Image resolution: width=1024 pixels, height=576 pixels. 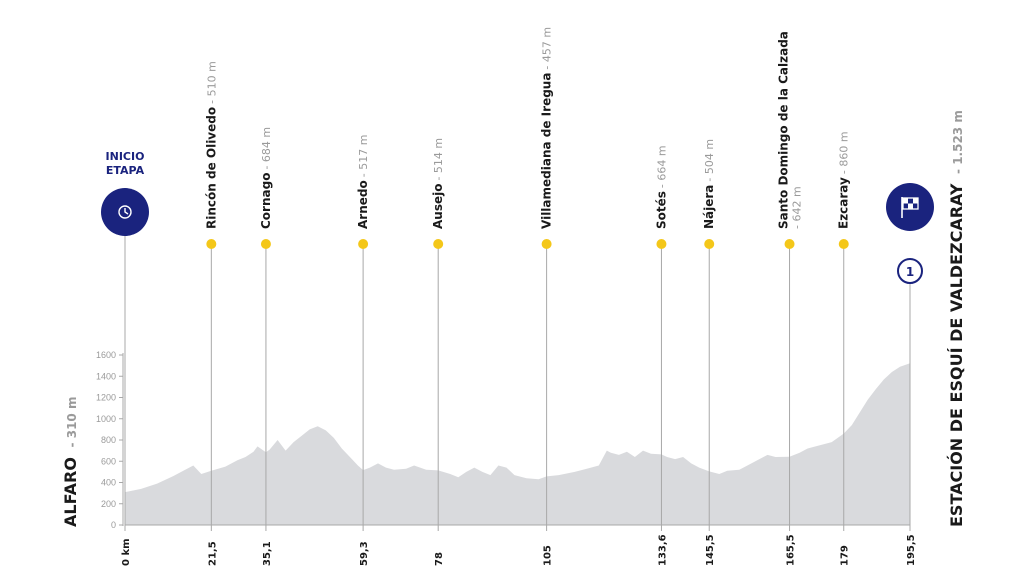 What do you see at coordinates (266, 326) in the screenshot?
I see `waypoint: Cornago - 684 m` at bounding box center [266, 326].